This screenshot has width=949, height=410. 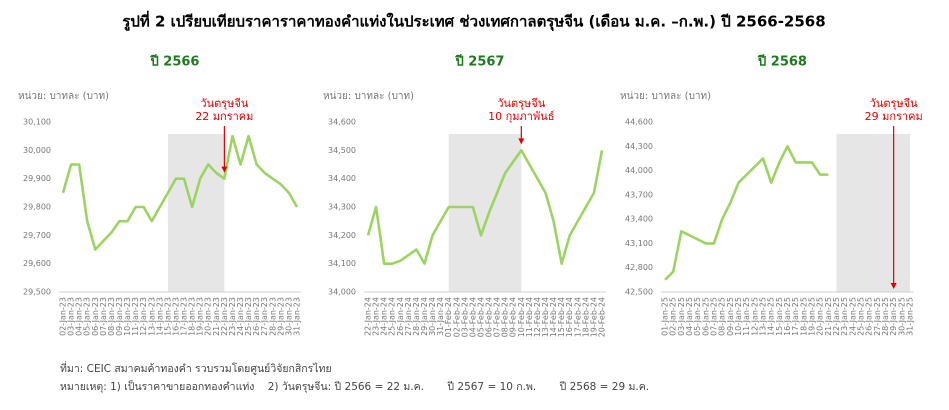 I want to click on x-tick-label: 10-Jan-23, so click(x=127, y=316).